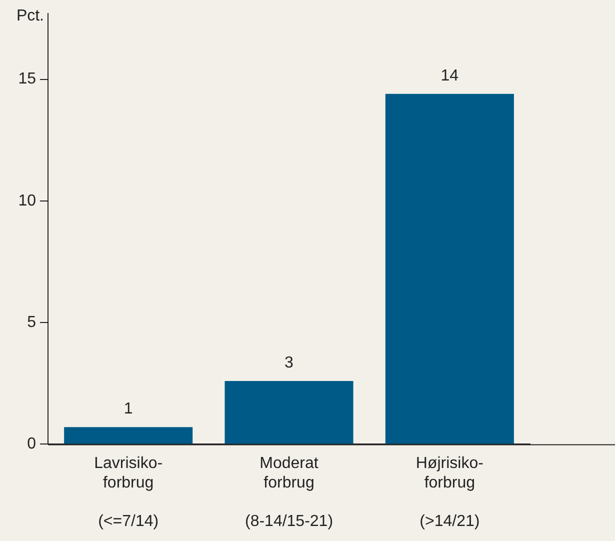 The image size is (615, 541). What do you see at coordinates (31, 444) in the screenshot?
I see `y-tick-label: 0` at bounding box center [31, 444].